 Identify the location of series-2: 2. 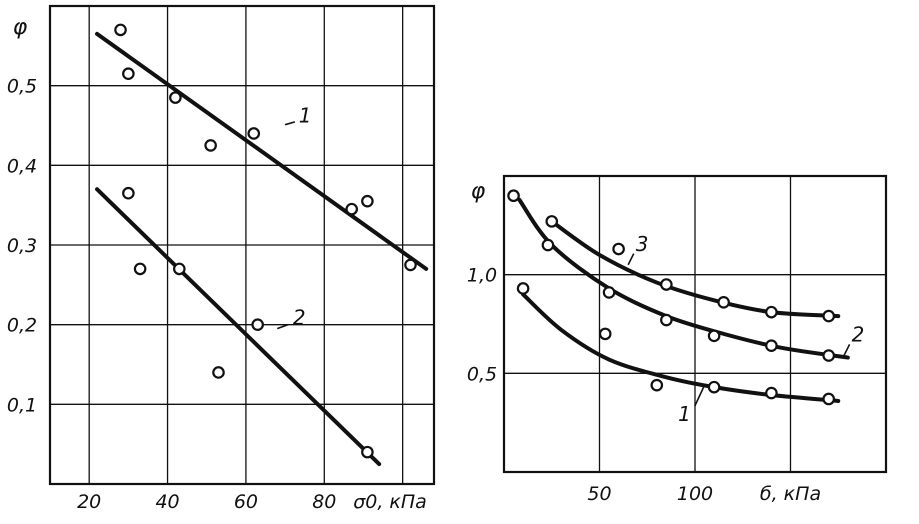
(686, 275).